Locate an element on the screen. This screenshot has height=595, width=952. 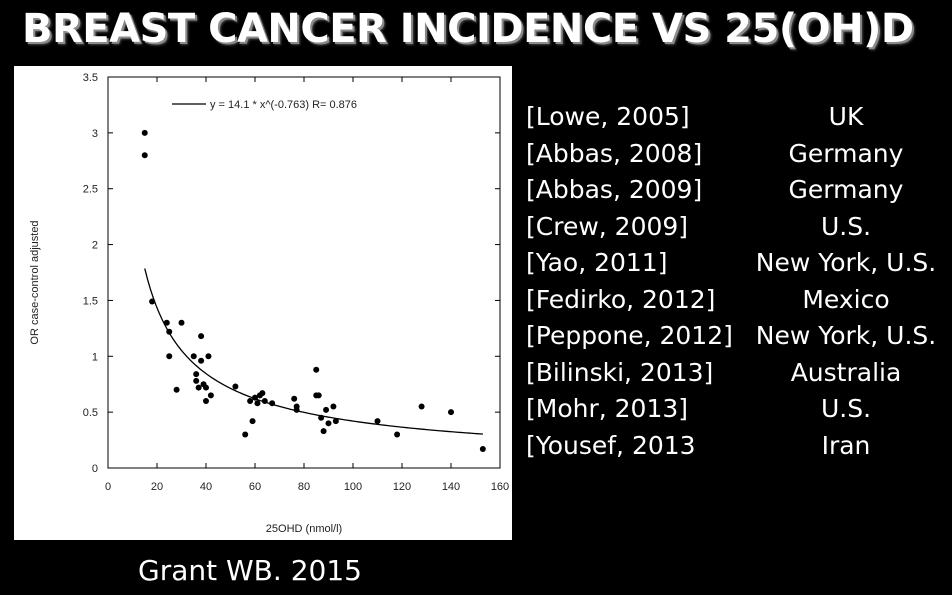
x-tick-label: 40 is located at coordinates (206, 487).